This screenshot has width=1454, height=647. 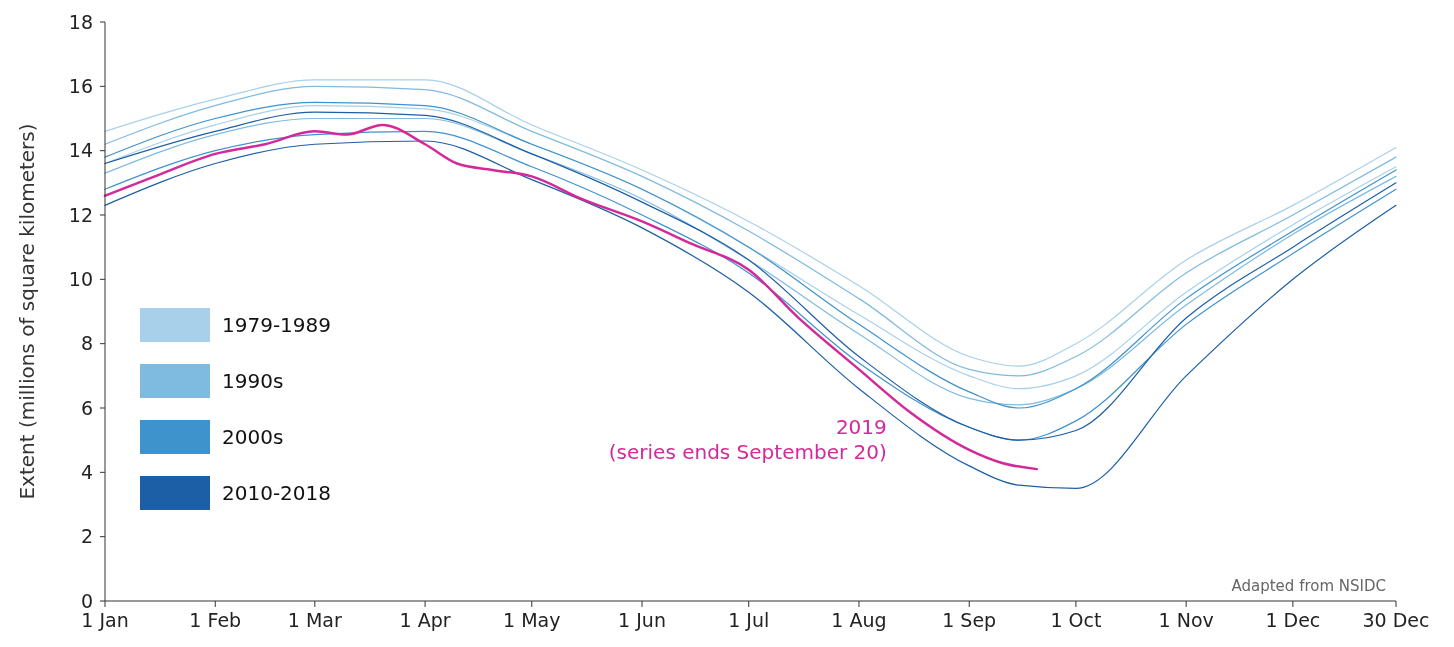 What do you see at coordinates (425, 620) in the screenshot?
I see `x-tick-label: 1 Apr` at bounding box center [425, 620].